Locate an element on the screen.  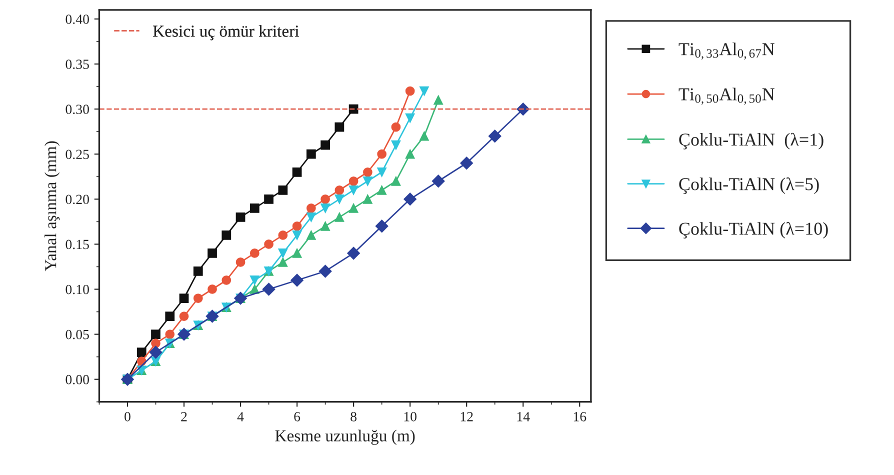
legend-label: Ti$_{0,50}$Al$_{0,50}$N is located at coordinates (726, 96).